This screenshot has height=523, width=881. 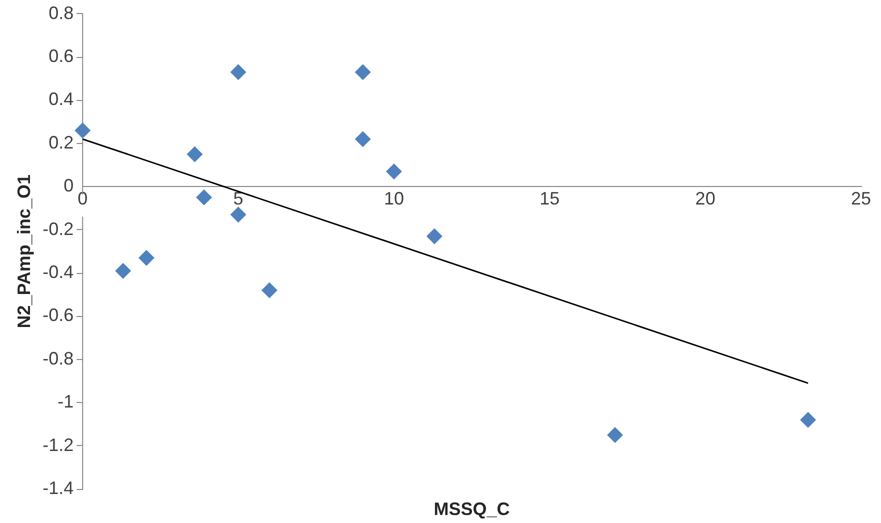 I want to click on y-tick-label: -0.4, so click(x=58, y=272).